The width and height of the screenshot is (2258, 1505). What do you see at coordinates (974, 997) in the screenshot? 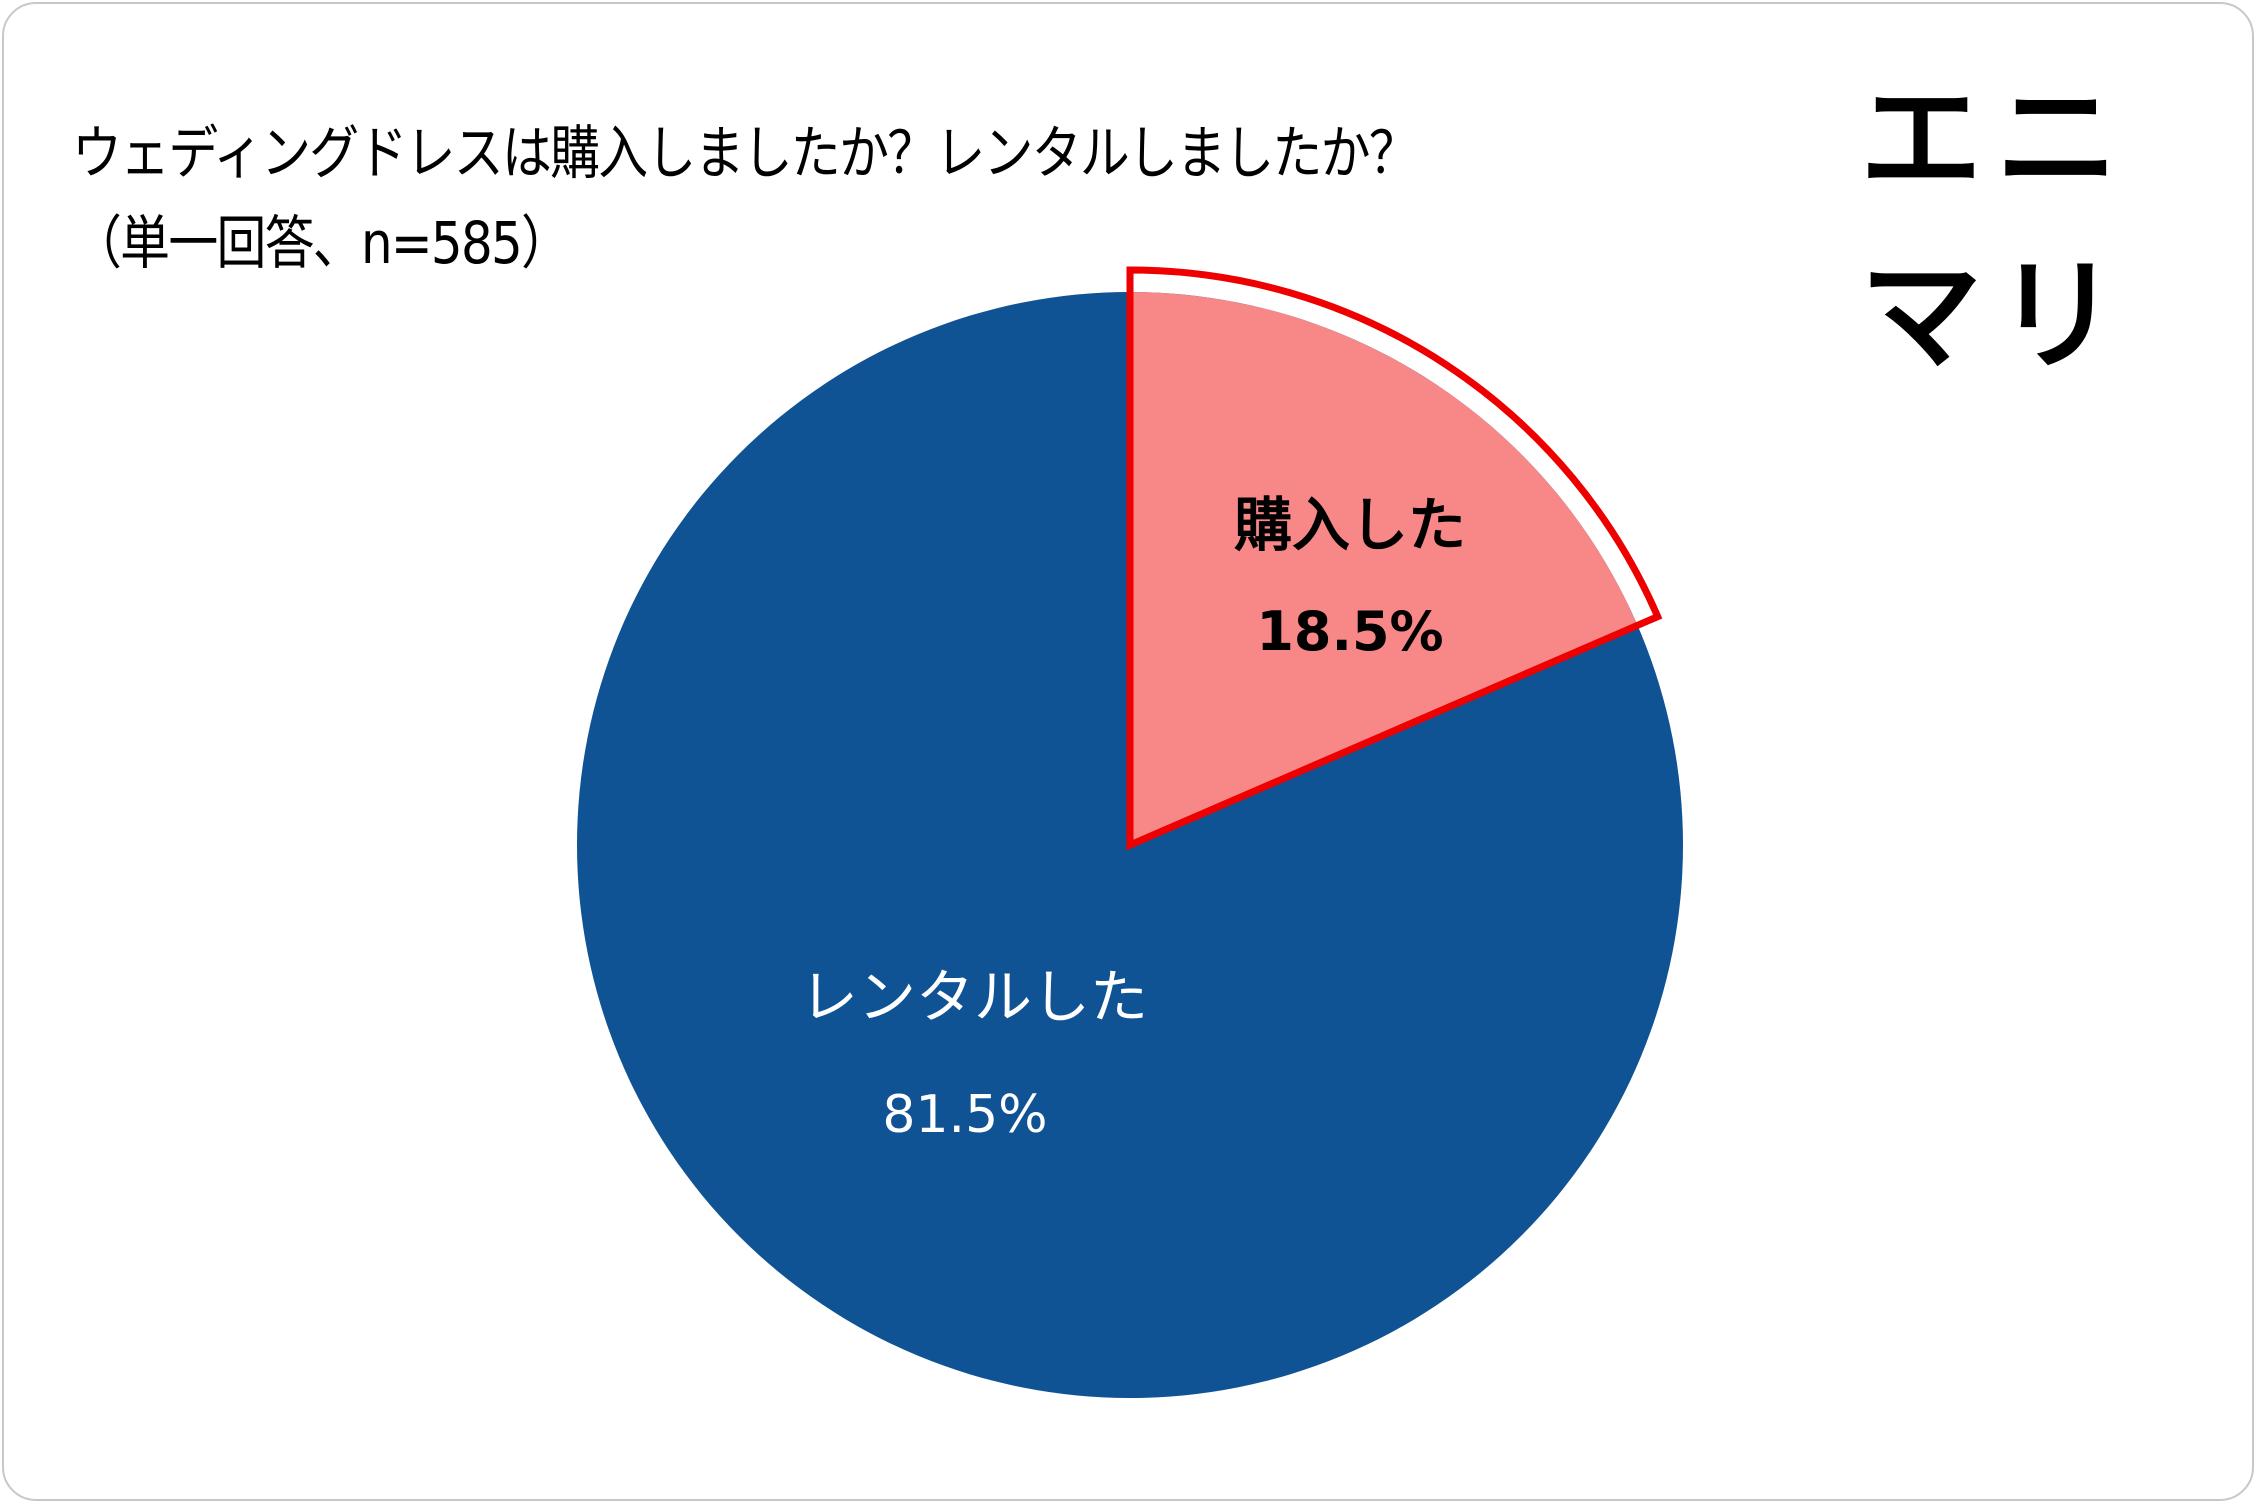
I see `label-rental: レンタルした` at bounding box center [974, 997].